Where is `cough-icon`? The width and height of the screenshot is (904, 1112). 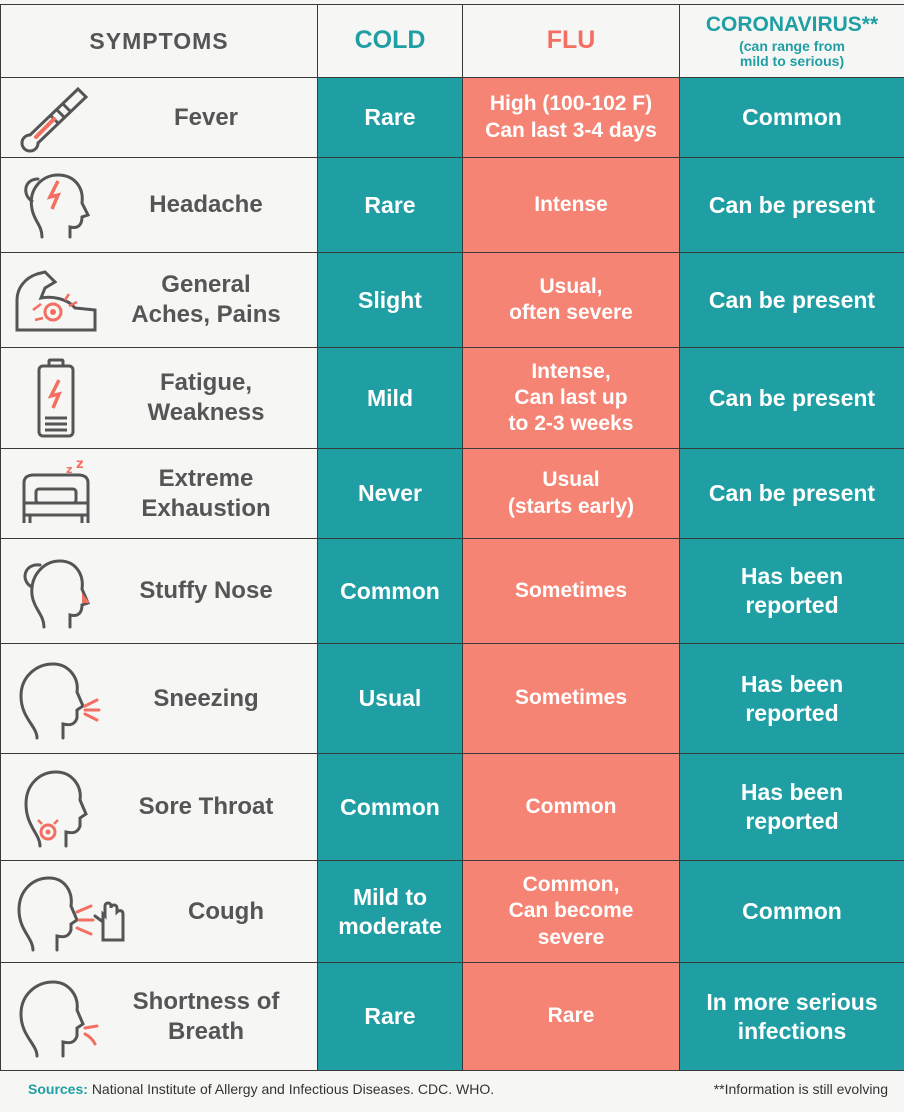
cough-icon is located at coordinates (76, 912).